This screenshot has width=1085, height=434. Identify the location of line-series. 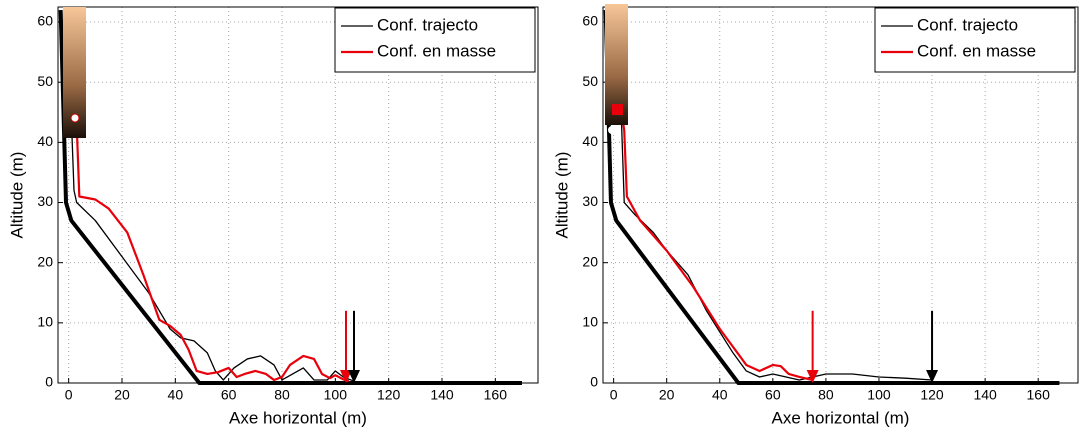
(716, 247).